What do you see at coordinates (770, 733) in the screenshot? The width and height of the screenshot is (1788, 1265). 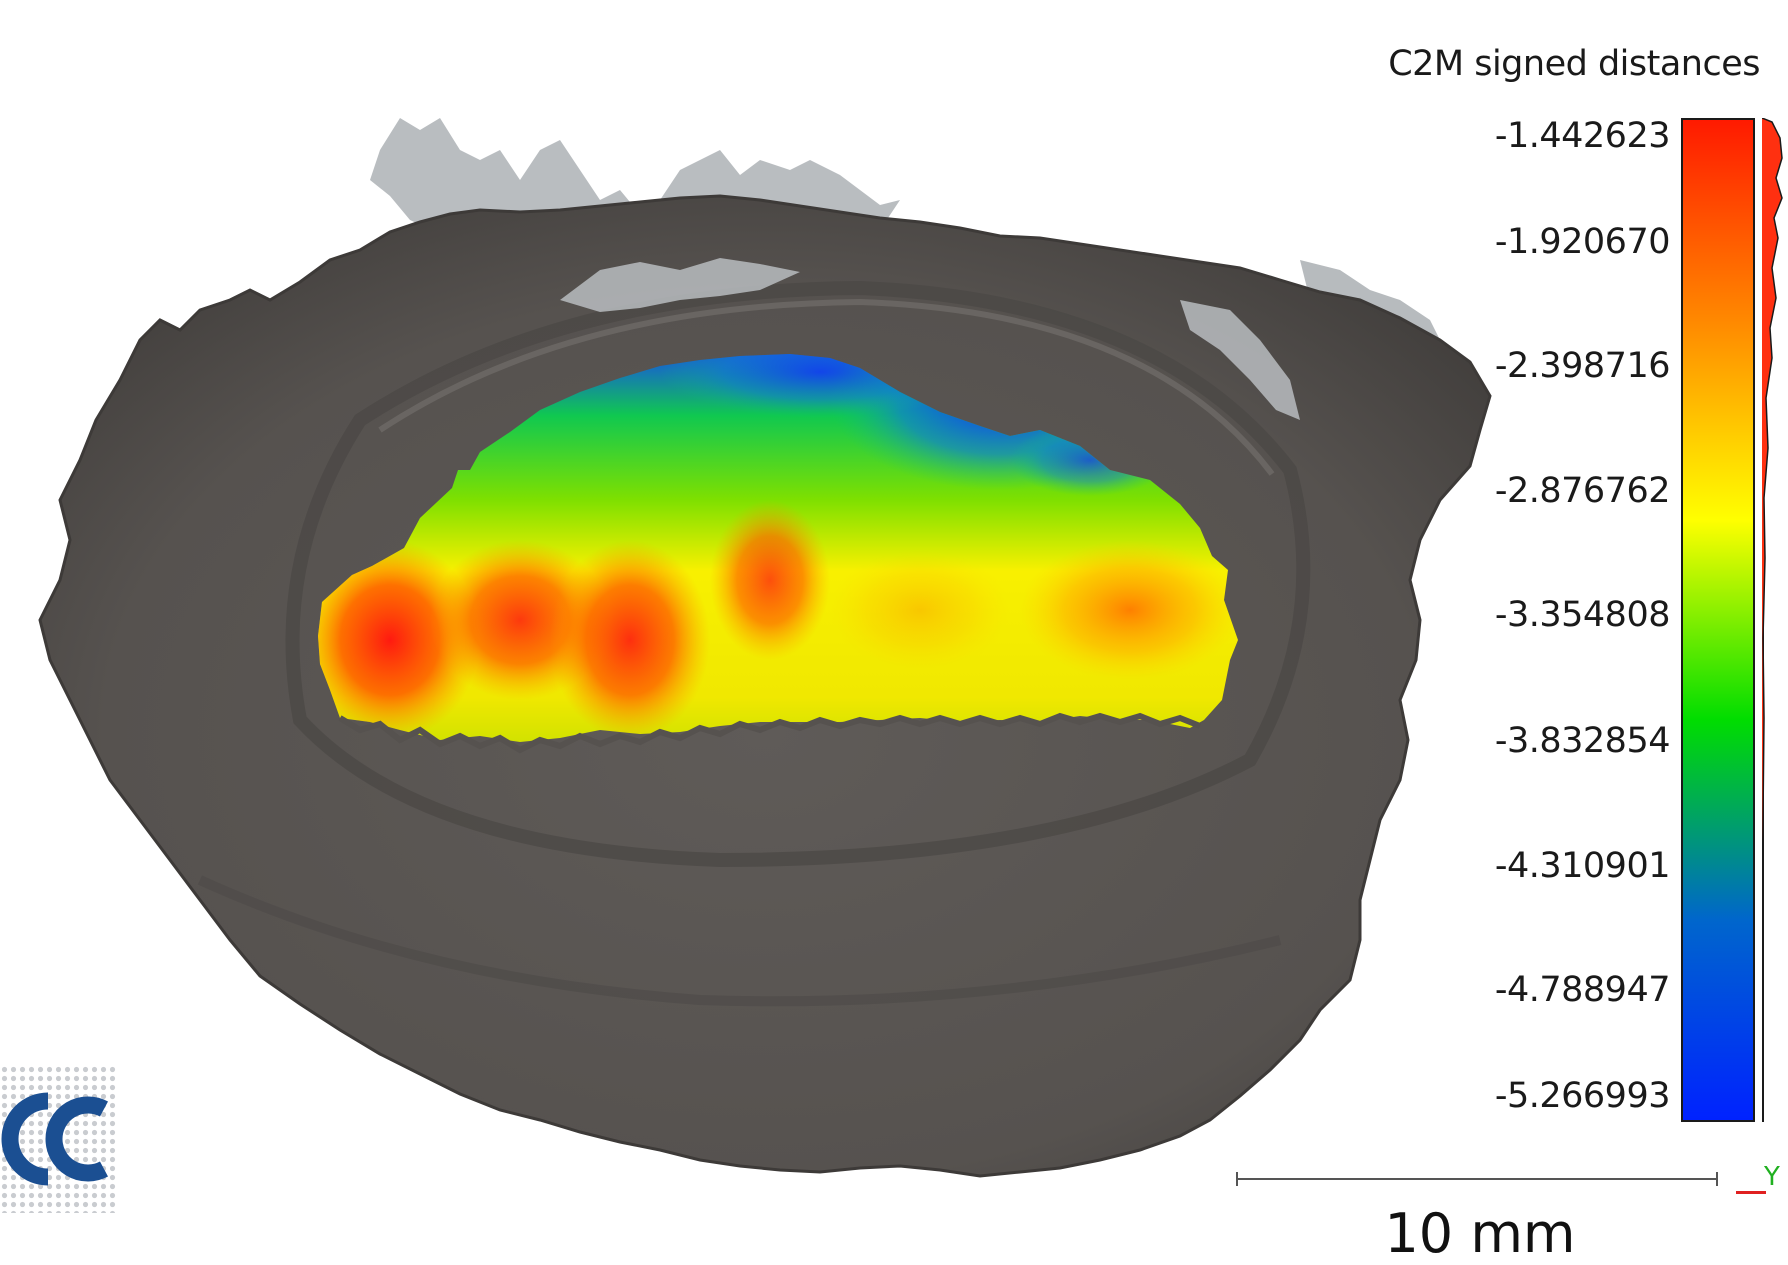 I see `heatmap-jagged-edge` at bounding box center [770, 733].